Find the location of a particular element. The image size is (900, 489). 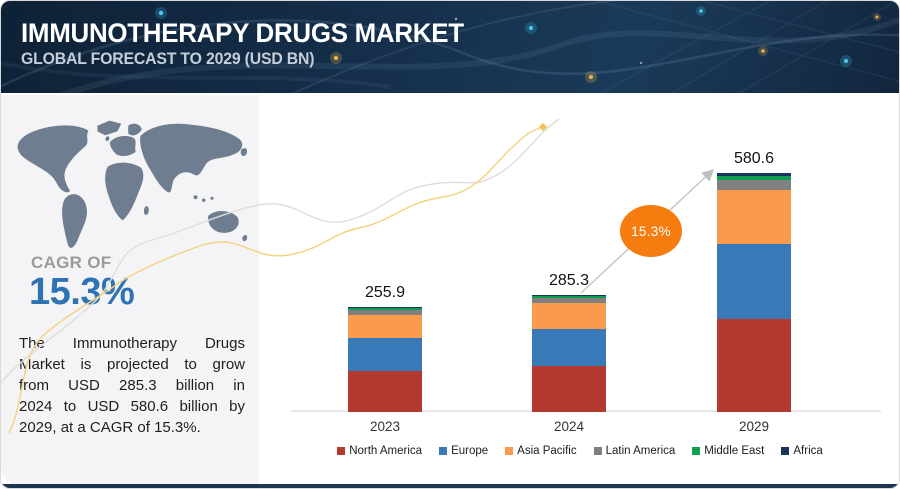

bar-segment-asia-pacific-2023 is located at coordinates (385, 326).